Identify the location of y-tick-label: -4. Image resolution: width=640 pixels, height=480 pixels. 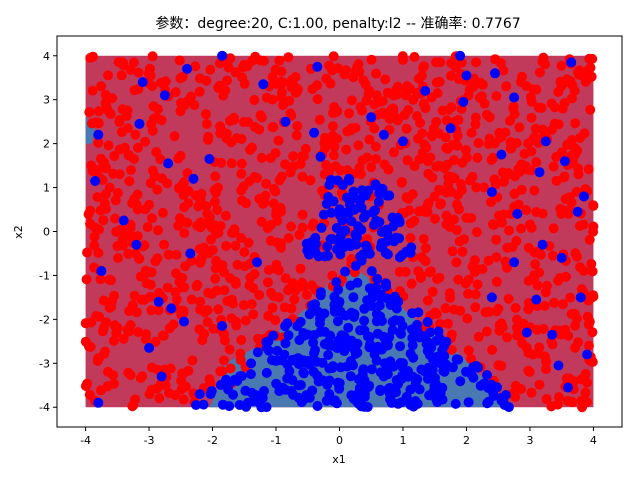
(44, 407).